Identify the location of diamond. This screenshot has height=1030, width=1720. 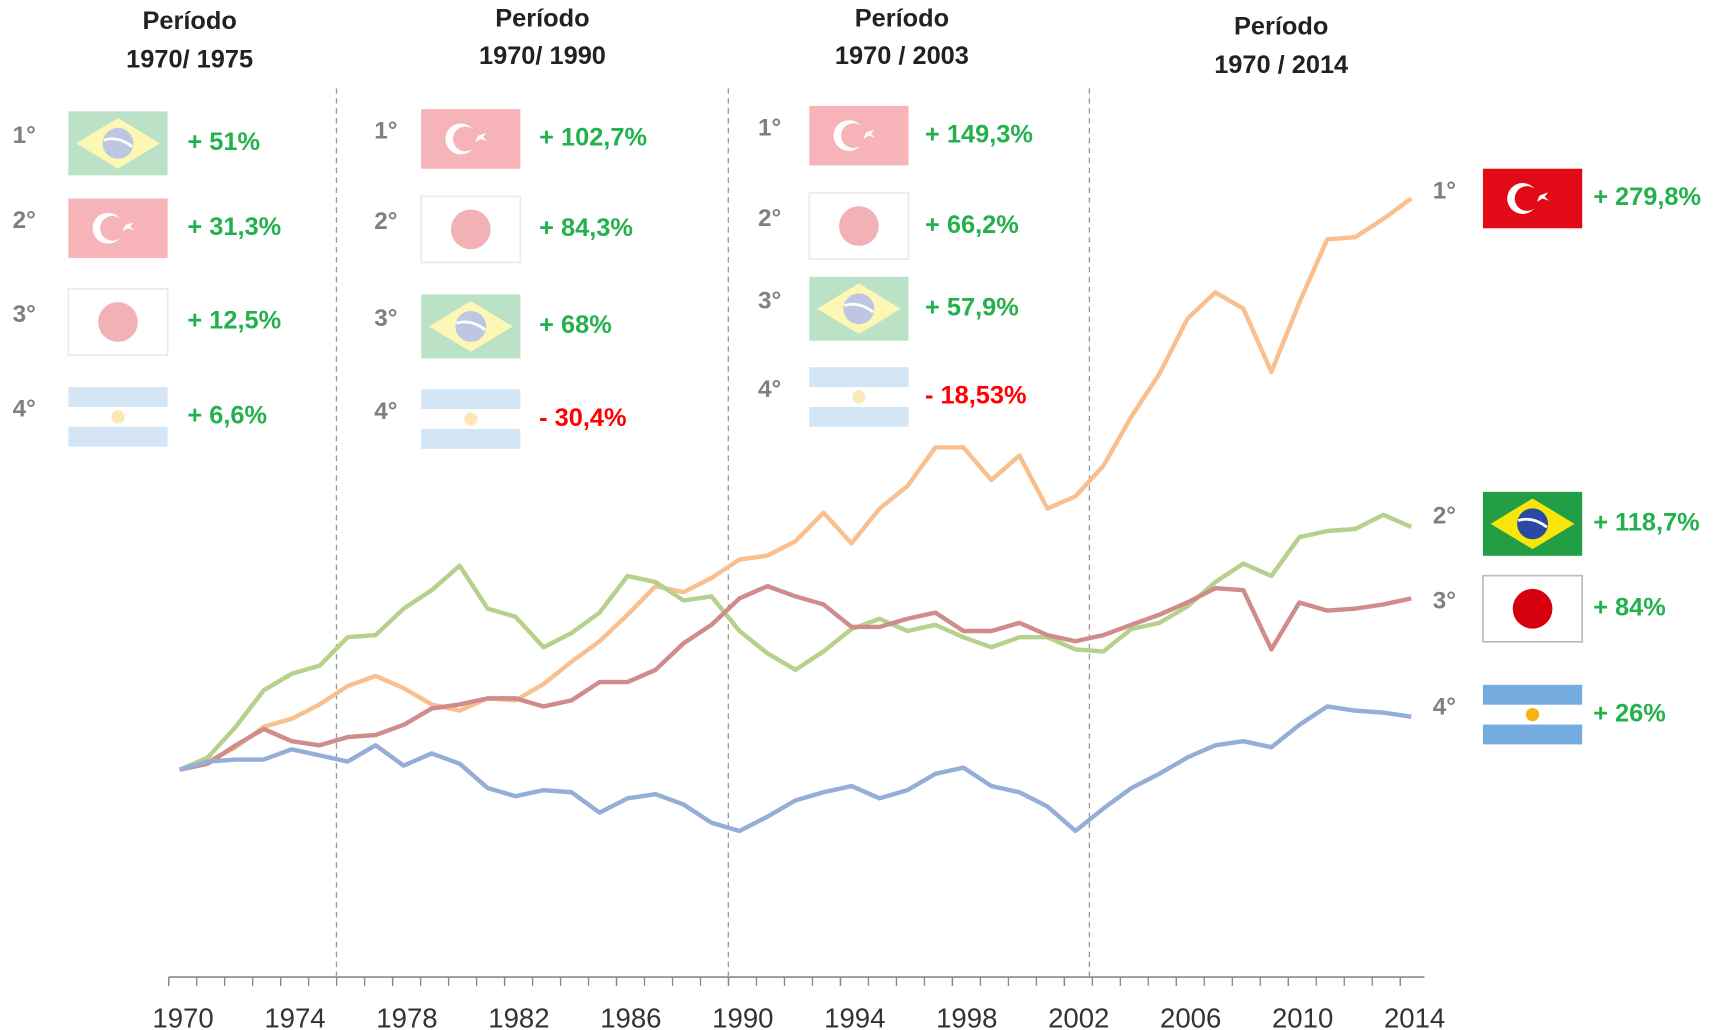
(859, 309).